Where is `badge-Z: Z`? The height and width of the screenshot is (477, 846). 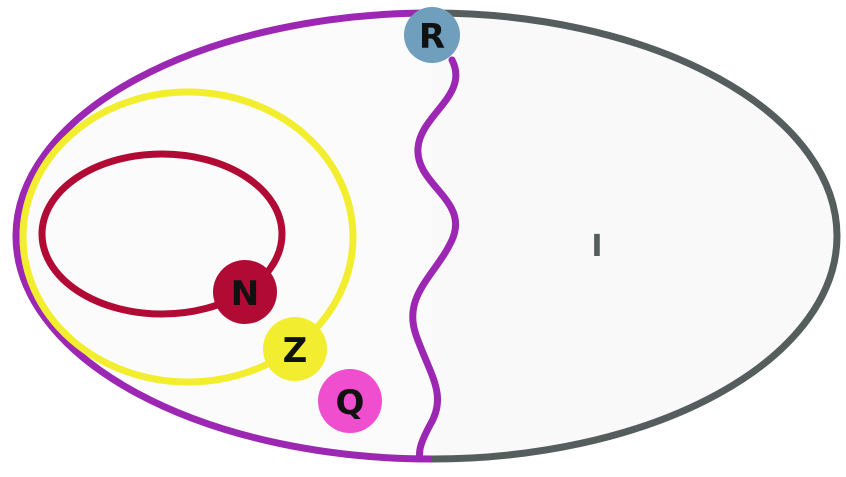
badge-Z: Z is located at coordinates (295, 349).